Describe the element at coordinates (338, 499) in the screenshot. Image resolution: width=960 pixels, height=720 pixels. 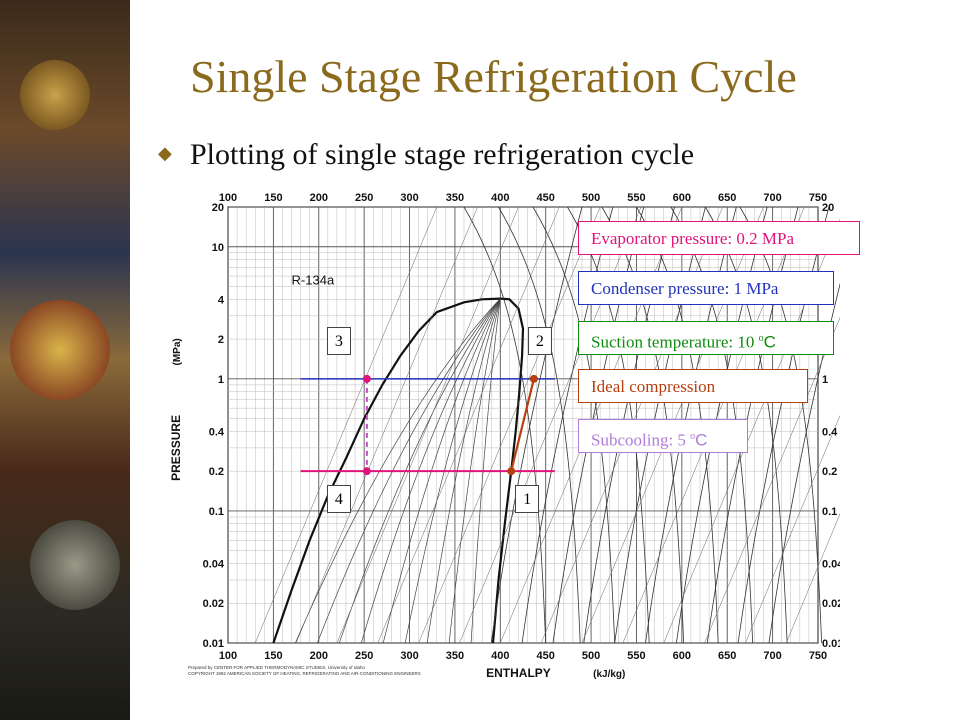
I see `state-point-label-4: 4` at that location.